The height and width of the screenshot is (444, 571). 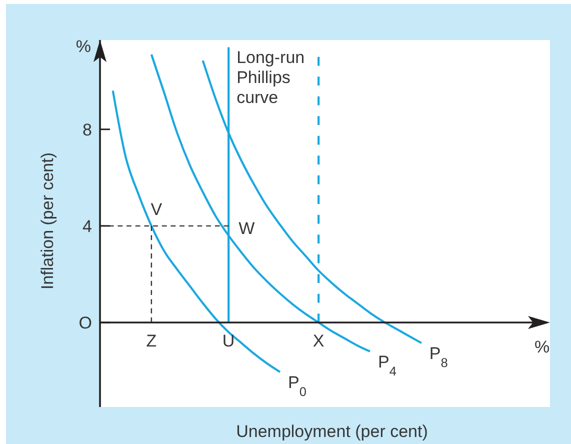 What do you see at coordinates (87, 130) in the screenshot?
I see `y-tick-label: 8` at bounding box center [87, 130].